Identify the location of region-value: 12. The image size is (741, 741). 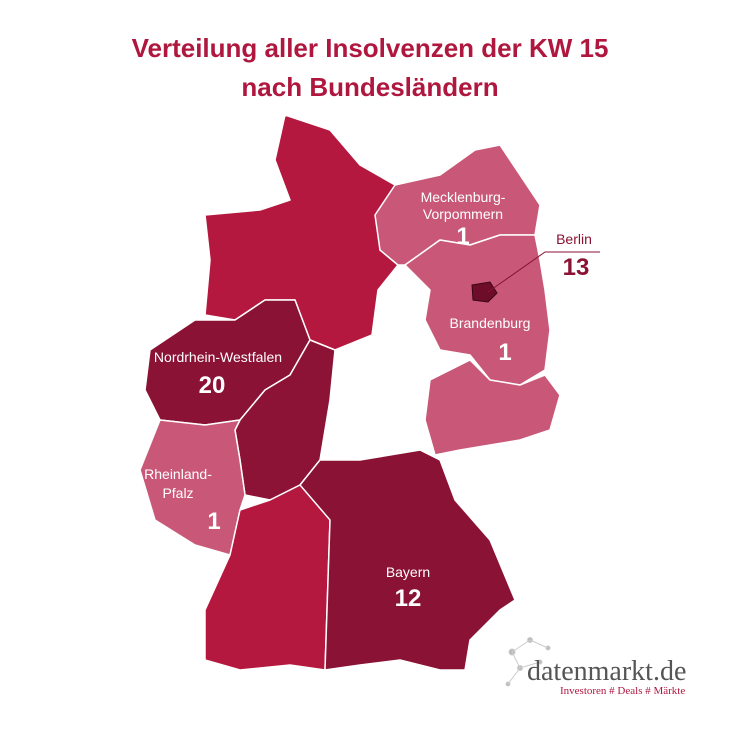
(408, 598).